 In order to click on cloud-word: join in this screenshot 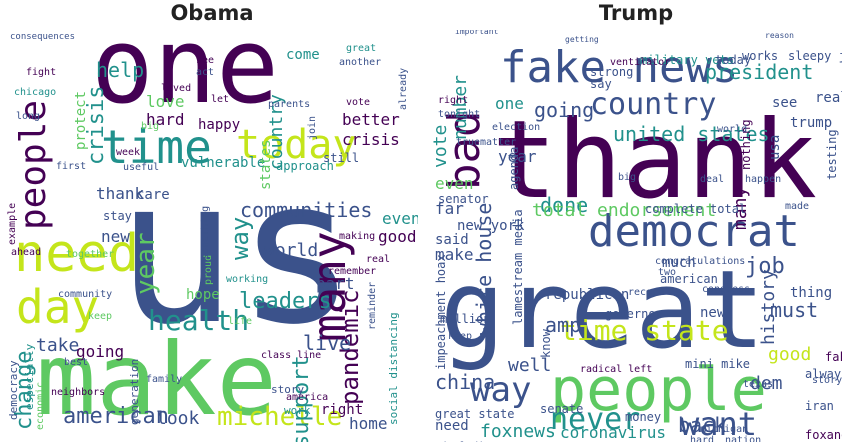, I will do `click(312, 127)`.